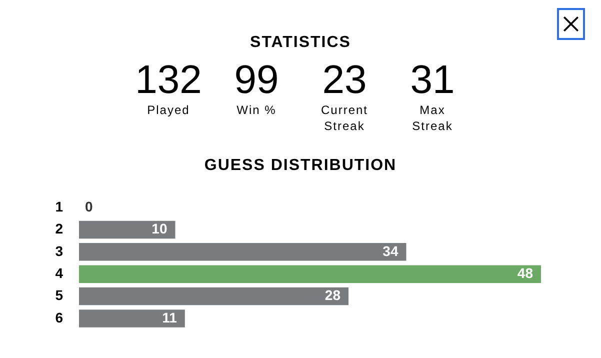 The height and width of the screenshot is (358, 601). What do you see at coordinates (59, 250) in the screenshot?
I see `y-tick-label: 3` at bounding box center [59, 250].